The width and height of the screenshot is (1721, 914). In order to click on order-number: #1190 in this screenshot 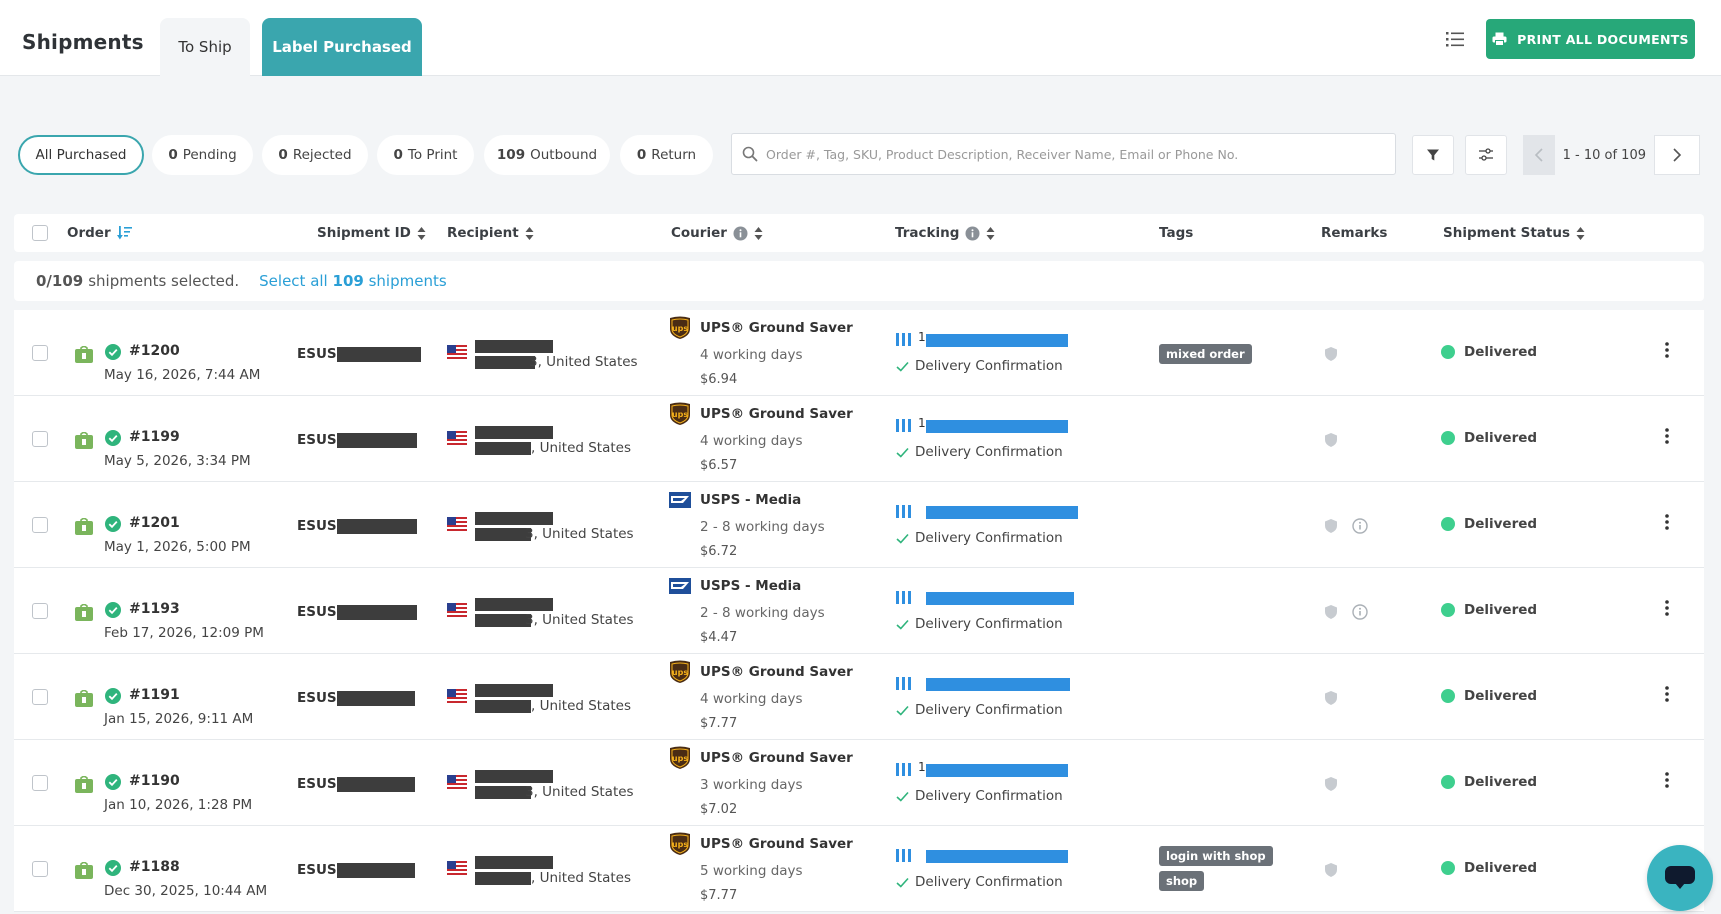, I will do `click(154, 781)`.